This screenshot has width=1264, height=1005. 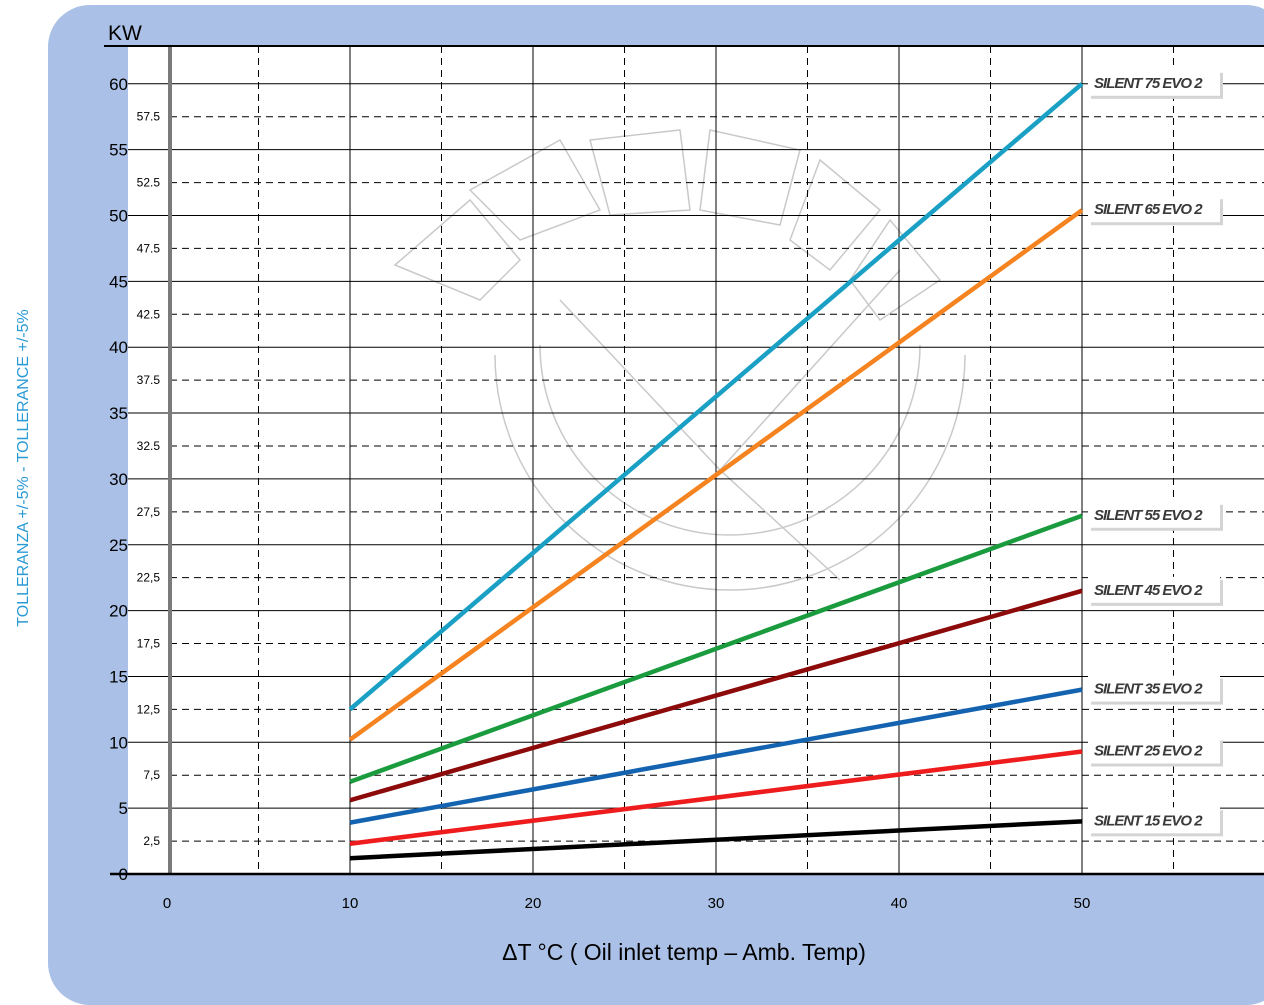 I want to click on x-ticks: 0 10 20 30 40 50, so click(x=627, y=903).